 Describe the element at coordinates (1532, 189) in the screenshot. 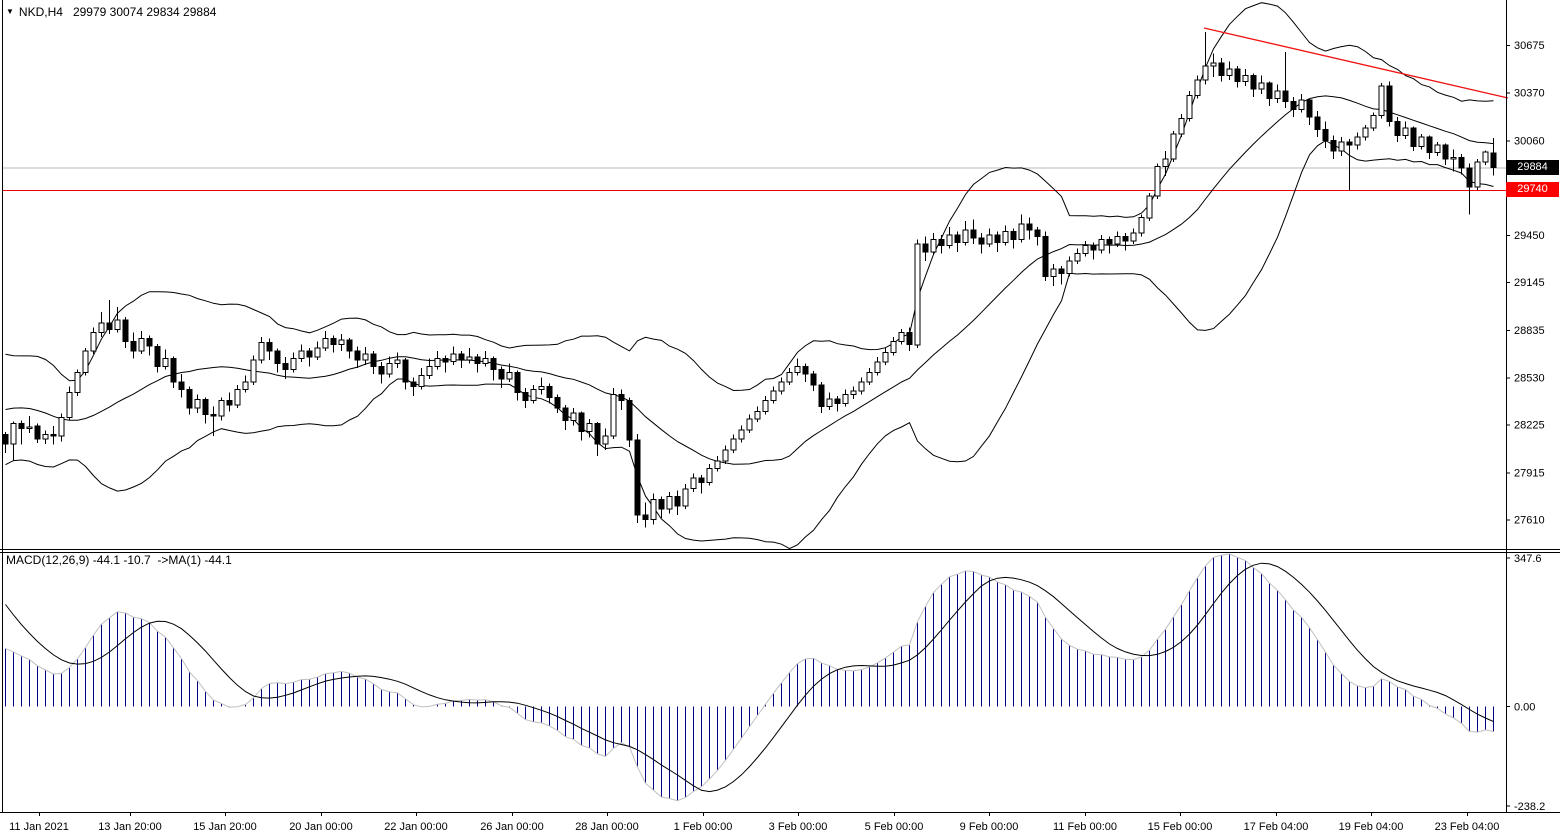

I see `level-price-badge: 29740` at that location.